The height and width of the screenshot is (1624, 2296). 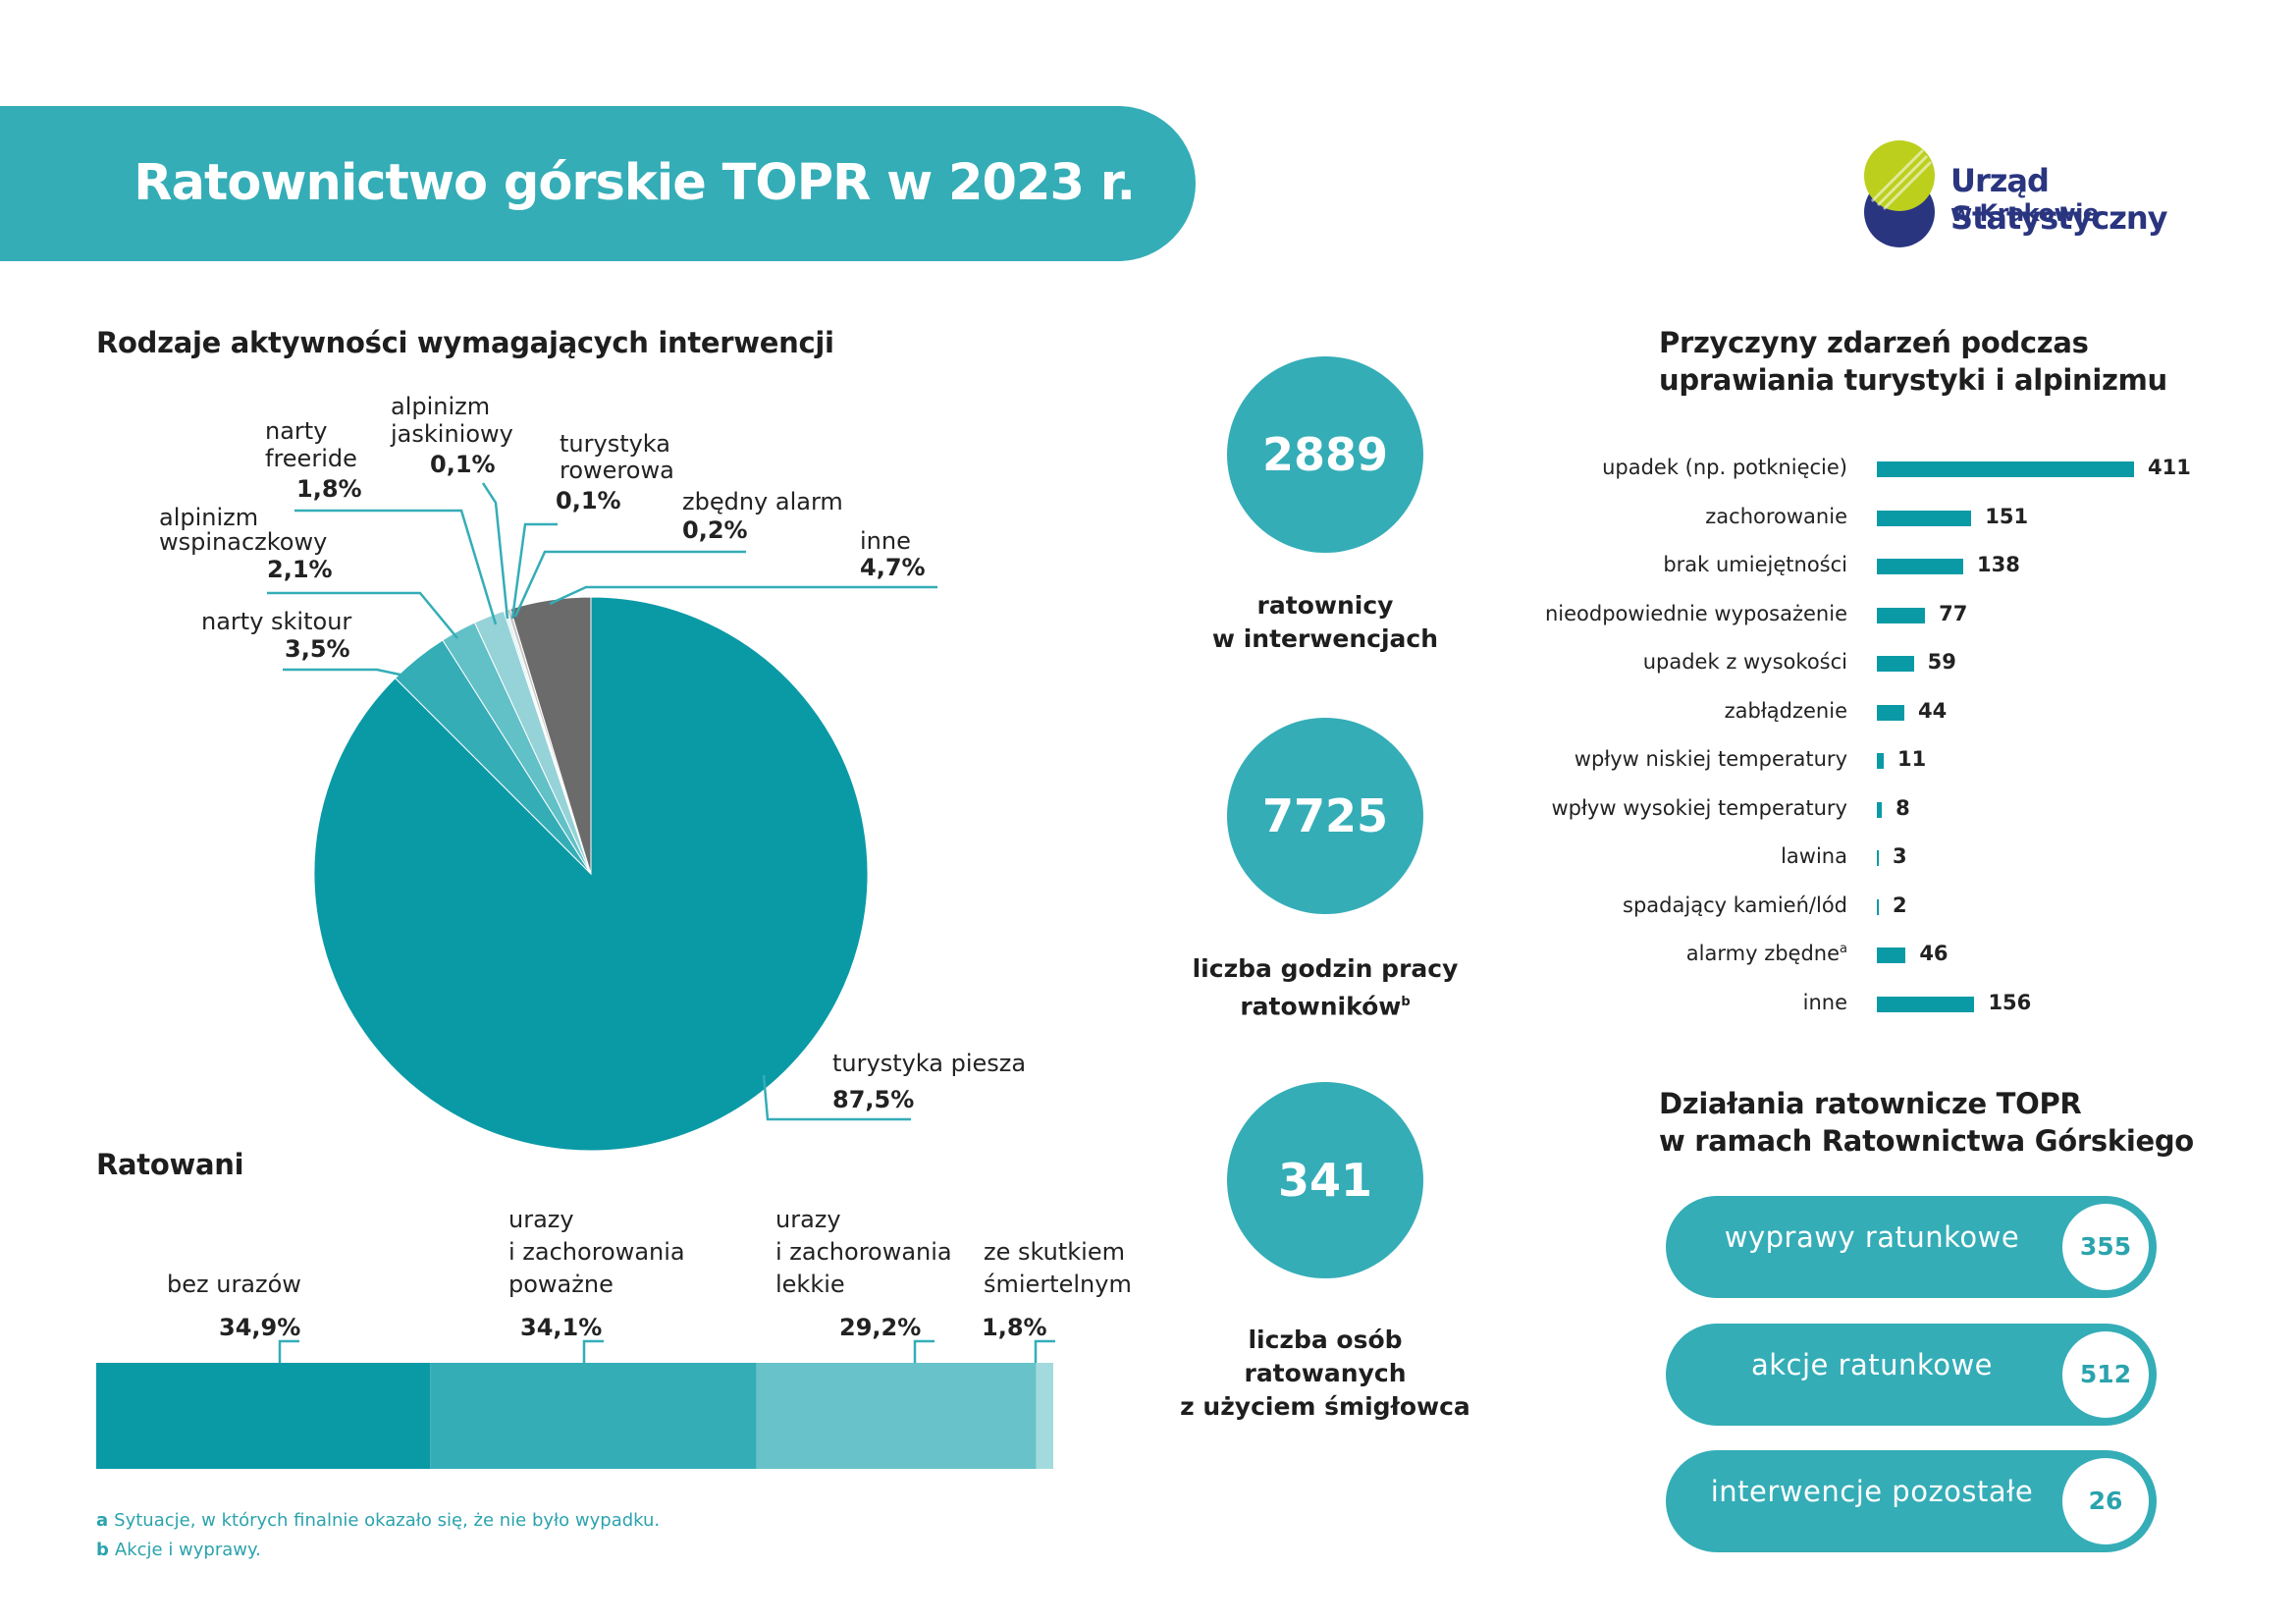 I want to click on action-value-pozostale: 26, so click(x=2105, y=1501).